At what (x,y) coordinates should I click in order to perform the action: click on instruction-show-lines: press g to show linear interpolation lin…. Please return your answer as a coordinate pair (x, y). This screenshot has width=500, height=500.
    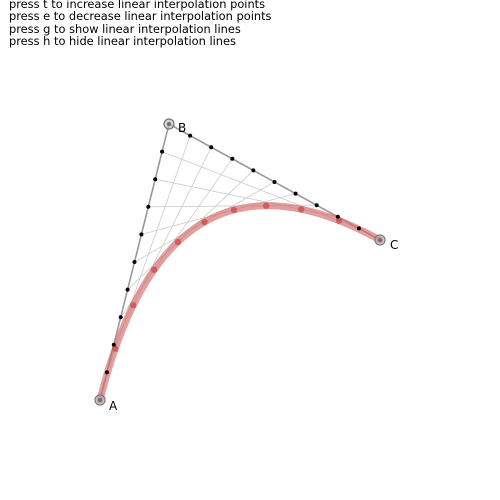
    Looking at the image, I should click on (125, 28).